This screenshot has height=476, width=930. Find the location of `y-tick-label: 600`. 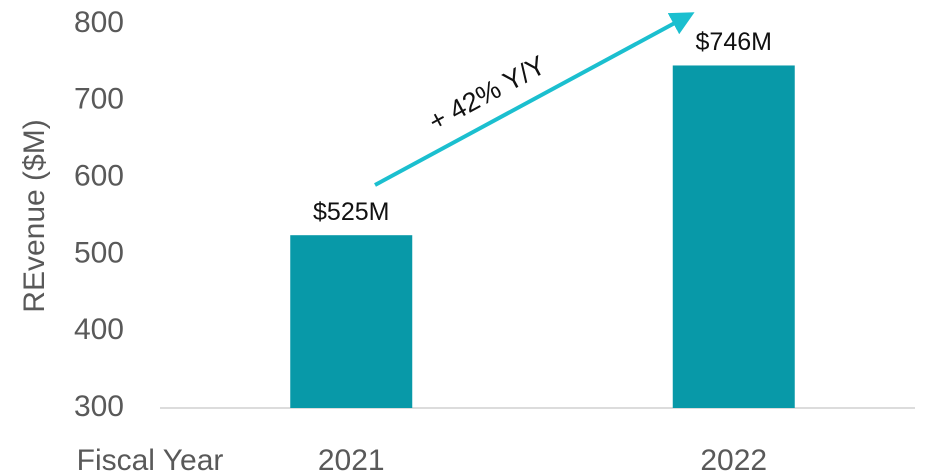

y-tick-label: 600 is located at coordinates (99, 176).